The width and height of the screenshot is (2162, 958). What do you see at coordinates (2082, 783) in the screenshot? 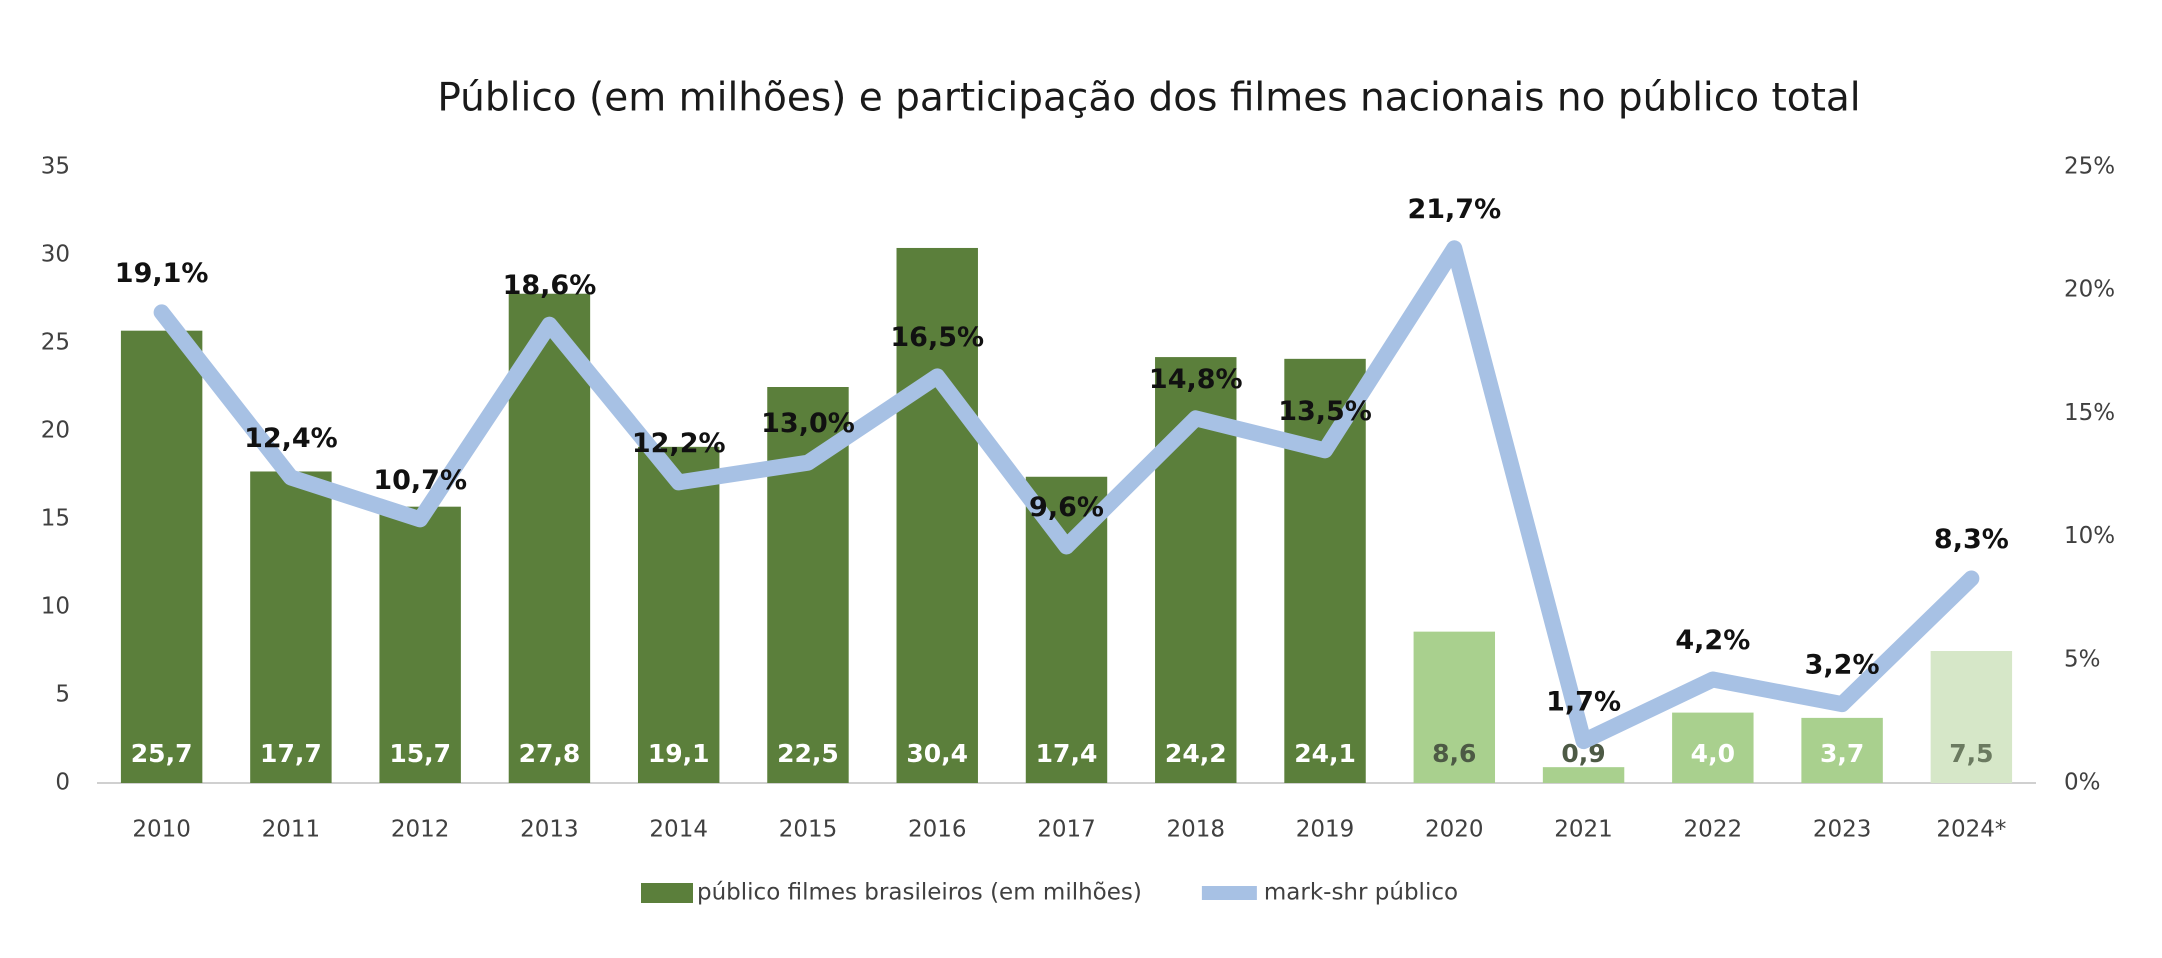
I see `y2-tick-label: 0%` at bounding box center [2082, 783].